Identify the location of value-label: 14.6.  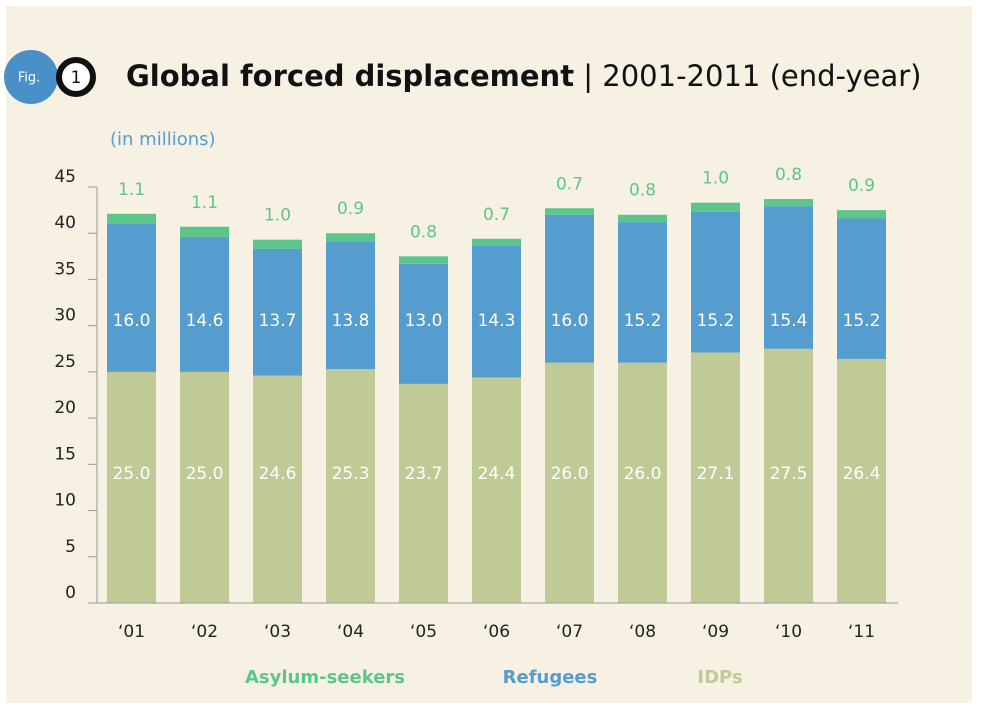
(205, 321).